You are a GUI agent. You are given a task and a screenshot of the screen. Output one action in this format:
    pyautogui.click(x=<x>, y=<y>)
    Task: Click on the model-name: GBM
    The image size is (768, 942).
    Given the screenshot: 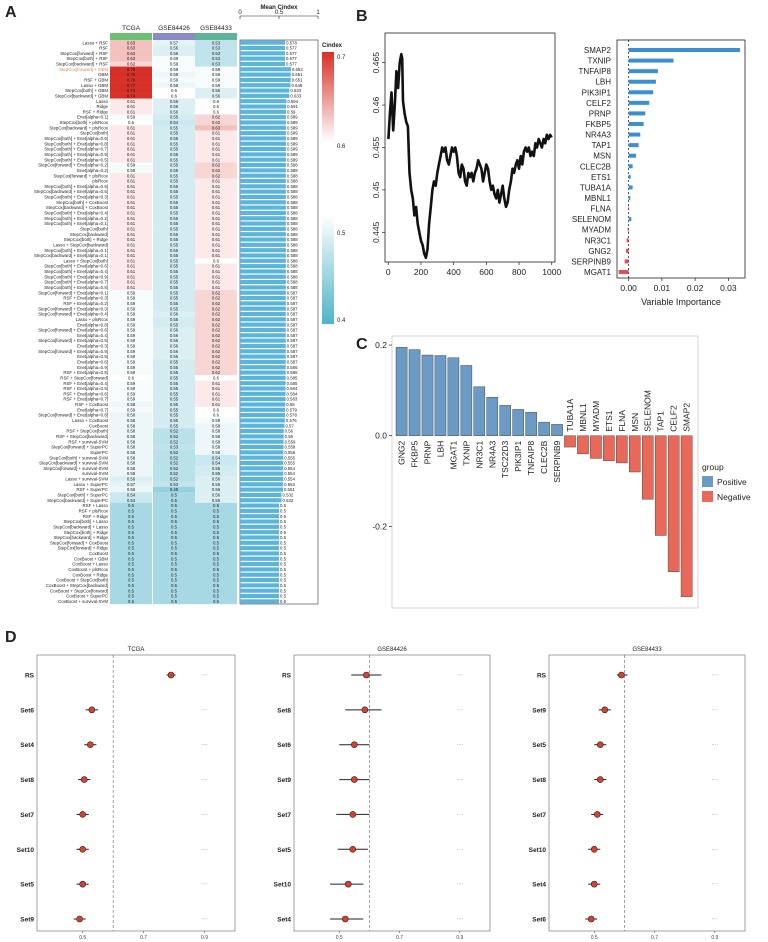 What is the action you would take?
    pyautogui.click(x=103, y=74)
    